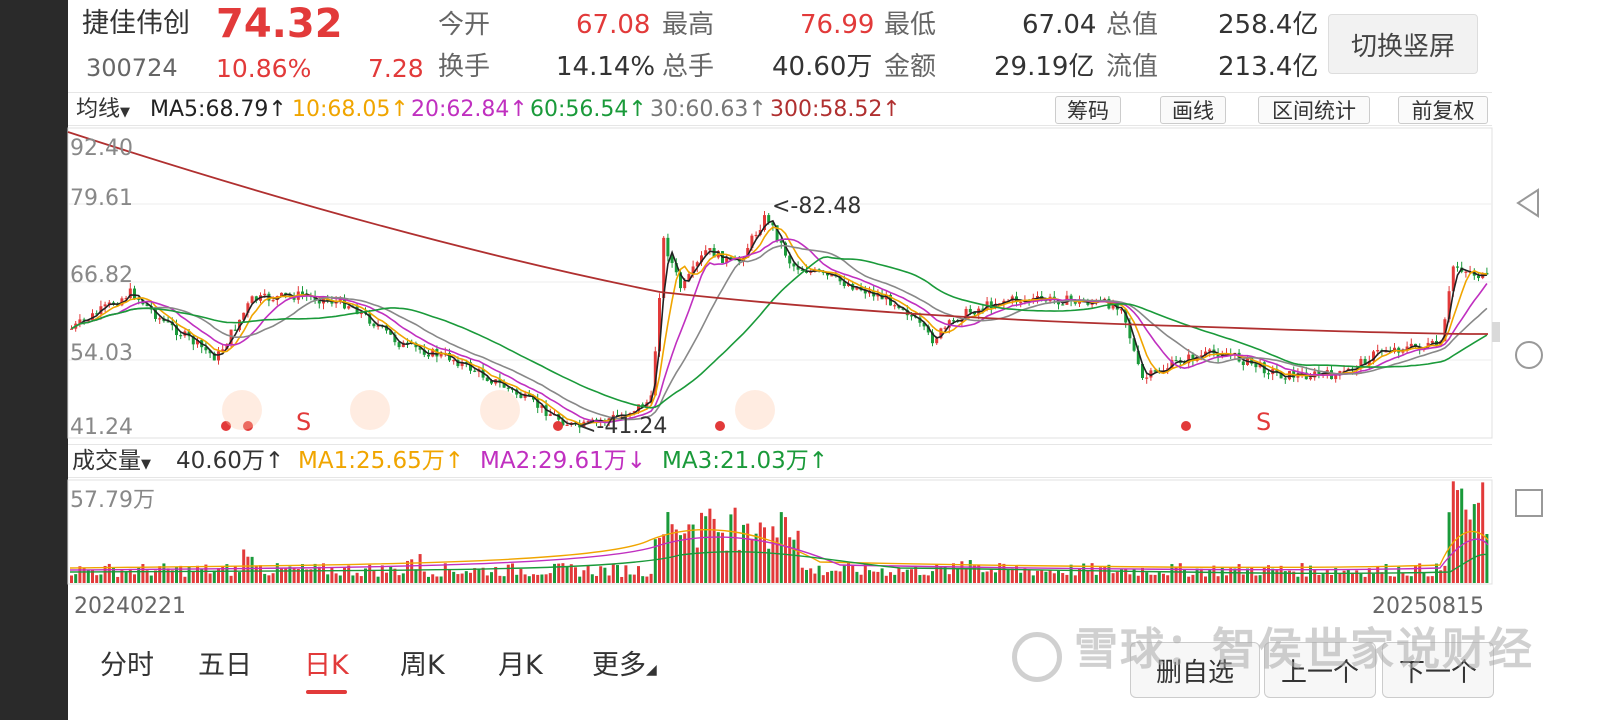  I want to click on period-tabs: 分时 五日 日K 周K 月K 更多◢, so click(408, 670).